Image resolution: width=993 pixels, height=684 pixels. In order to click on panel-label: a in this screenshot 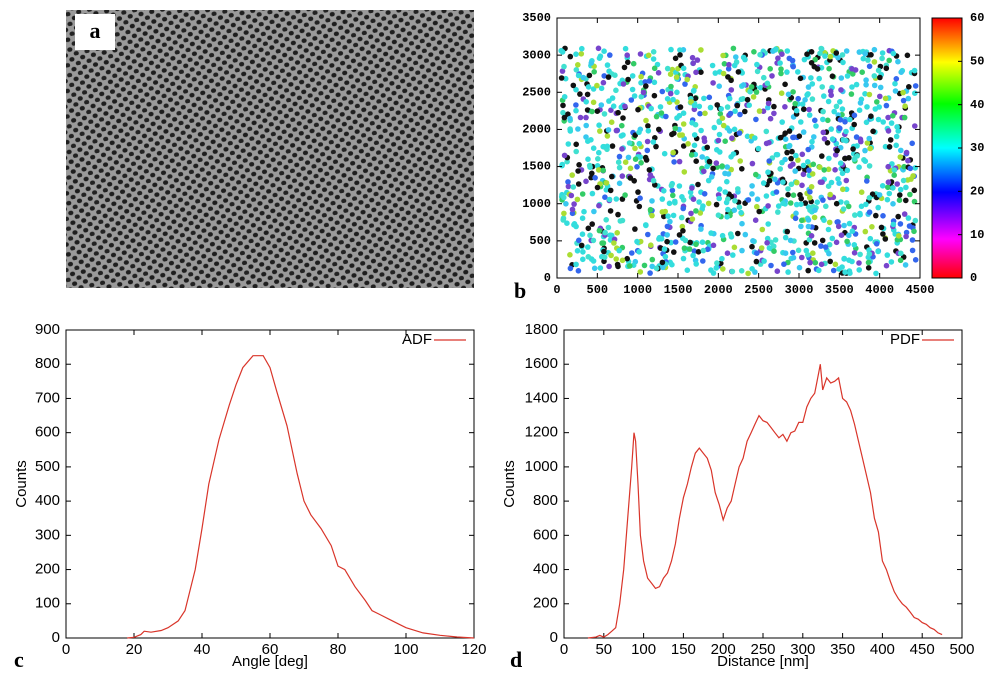, I will do `click(95, 30)`.